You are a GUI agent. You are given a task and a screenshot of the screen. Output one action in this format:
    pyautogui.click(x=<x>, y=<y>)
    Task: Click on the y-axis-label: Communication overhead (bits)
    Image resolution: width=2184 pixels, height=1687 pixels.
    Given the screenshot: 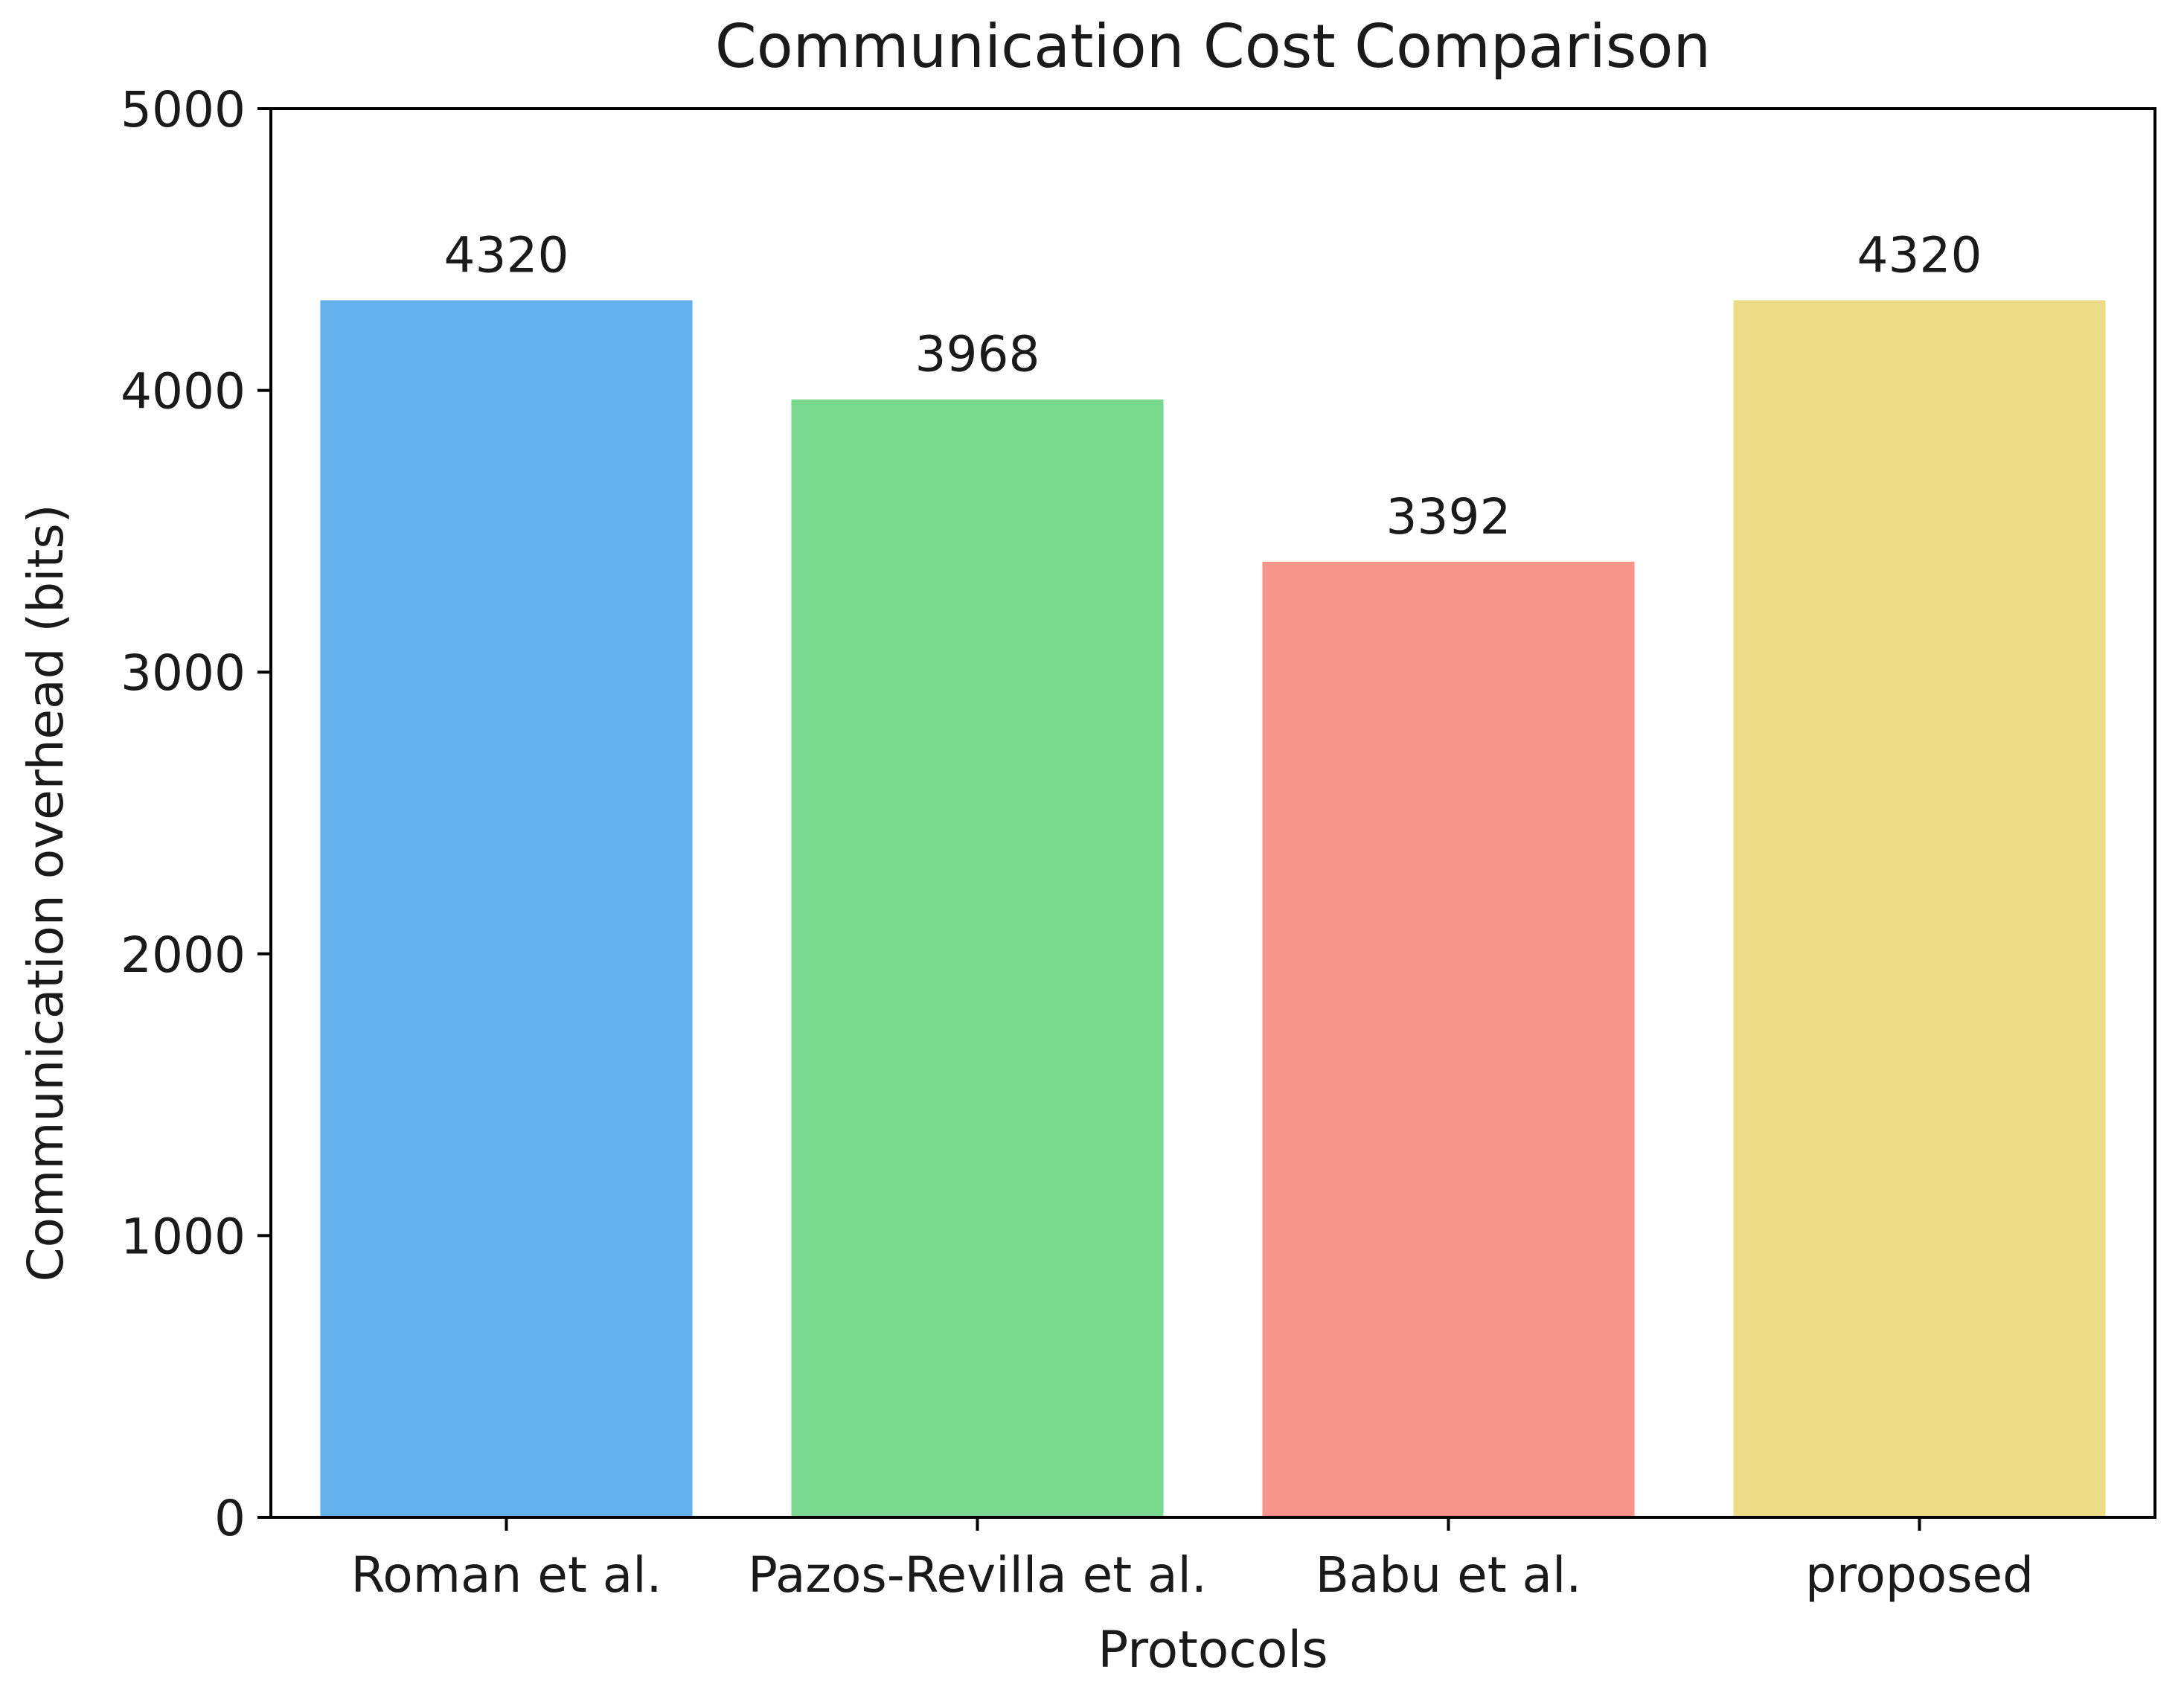 What is the action you would take?
    pyautogui.click(x=45, y=894)
    